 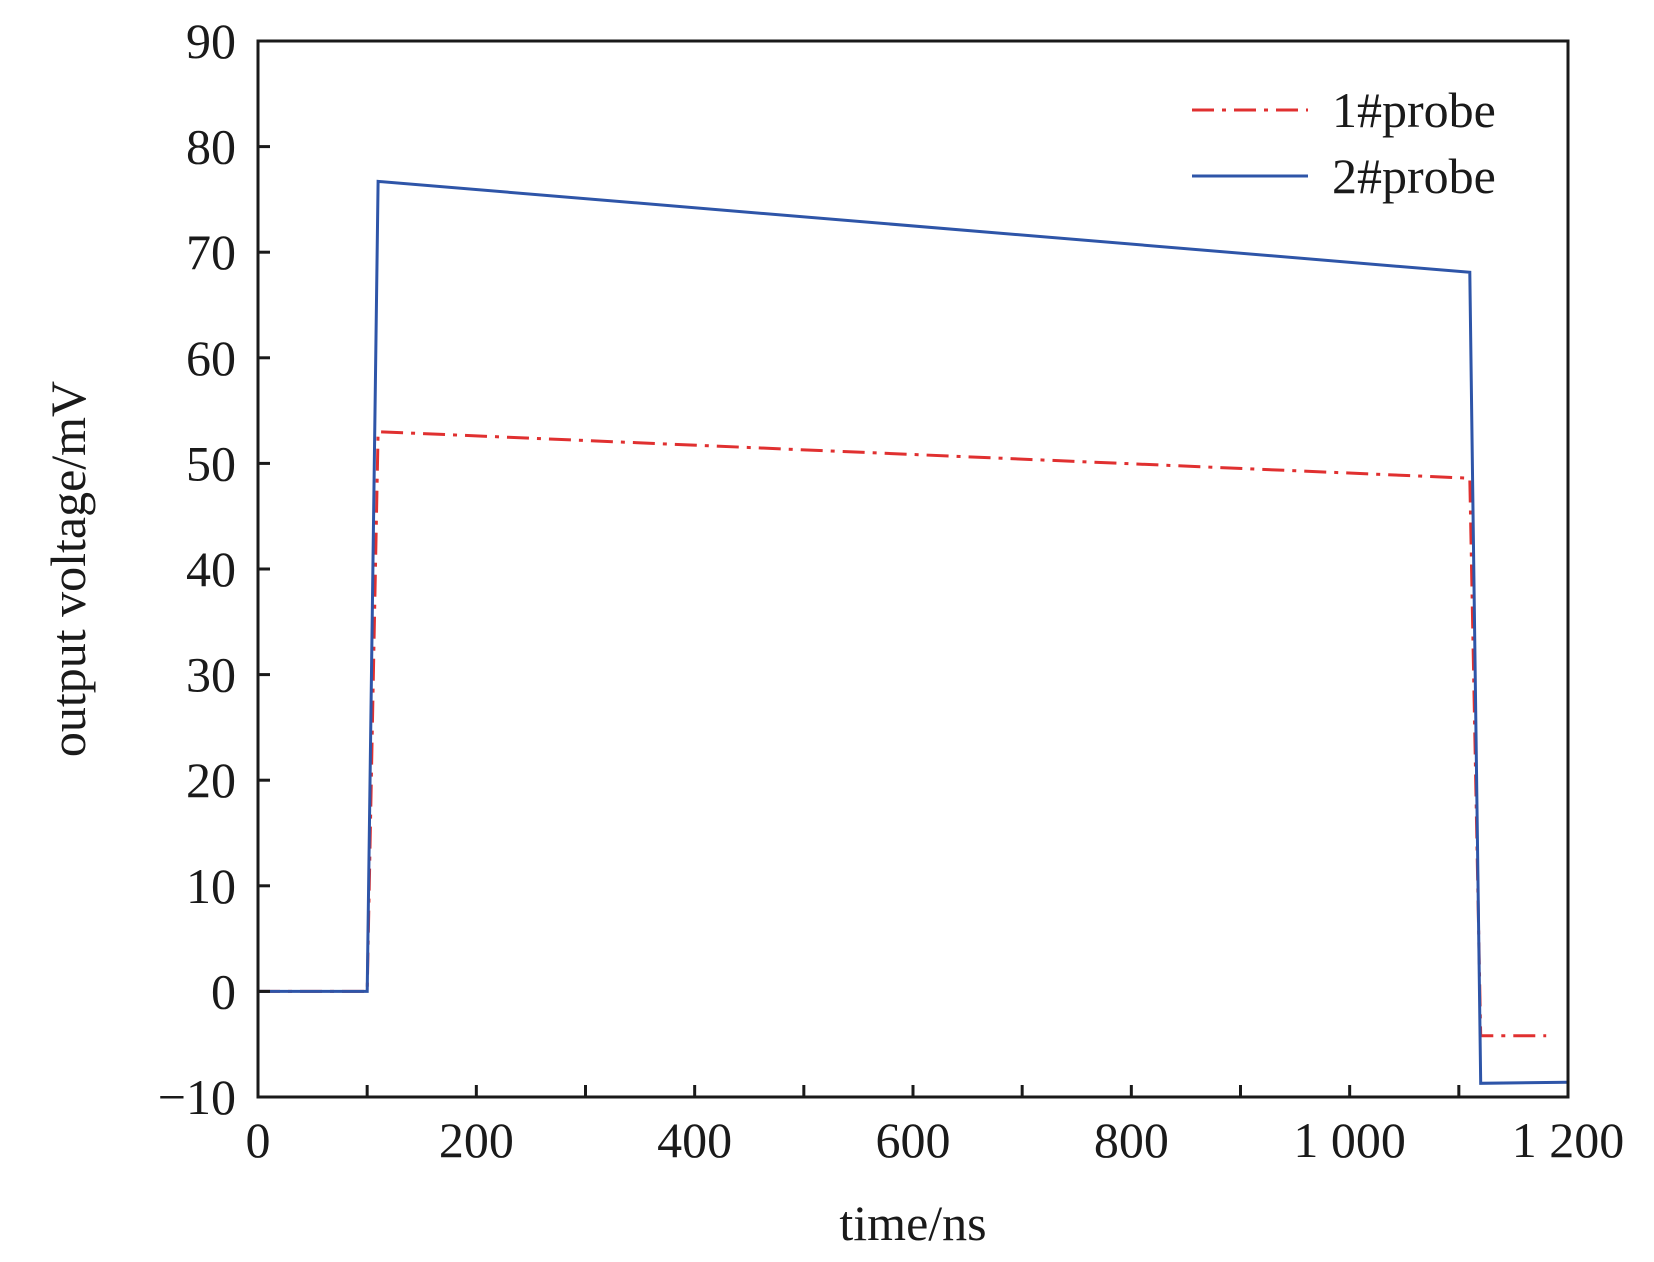 What do you see at coordinates (1414, 176) in the screenshot?
I see `legend-label-2: 2#probe` at bounding box center [1414, 176].